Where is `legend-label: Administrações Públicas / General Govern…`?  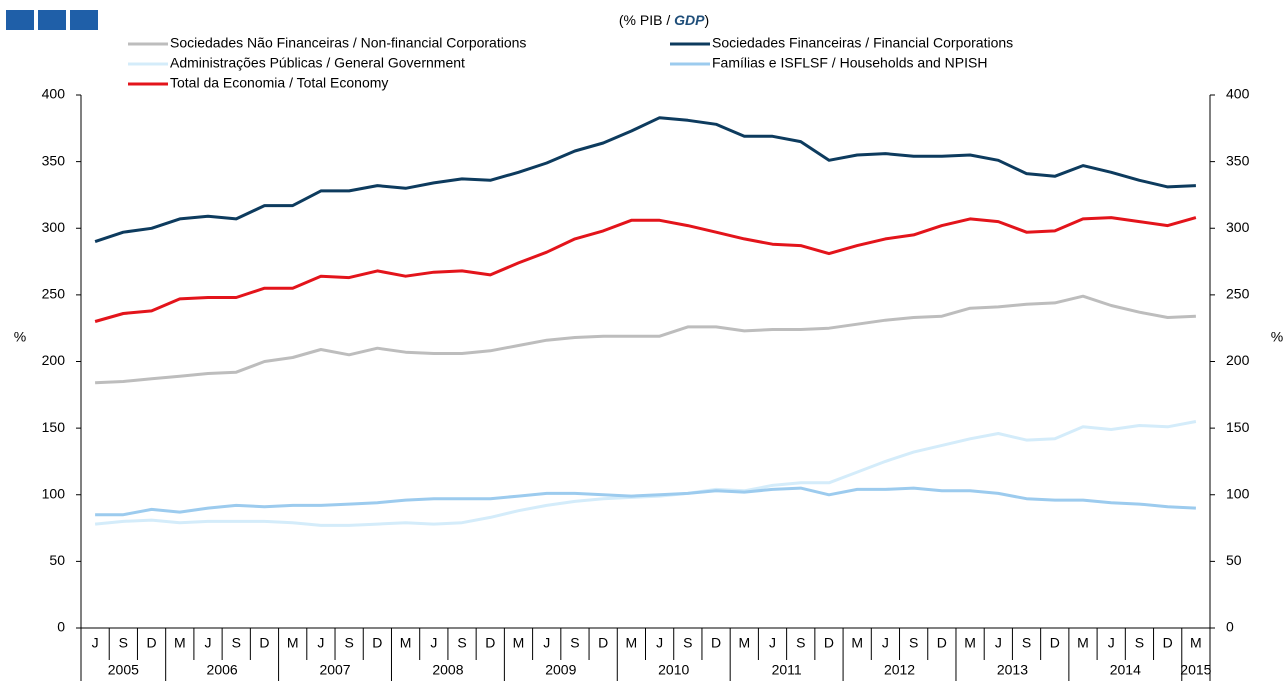 legend-label: Administrações Públicas / General Govern… is located at coordinates (317, 63).